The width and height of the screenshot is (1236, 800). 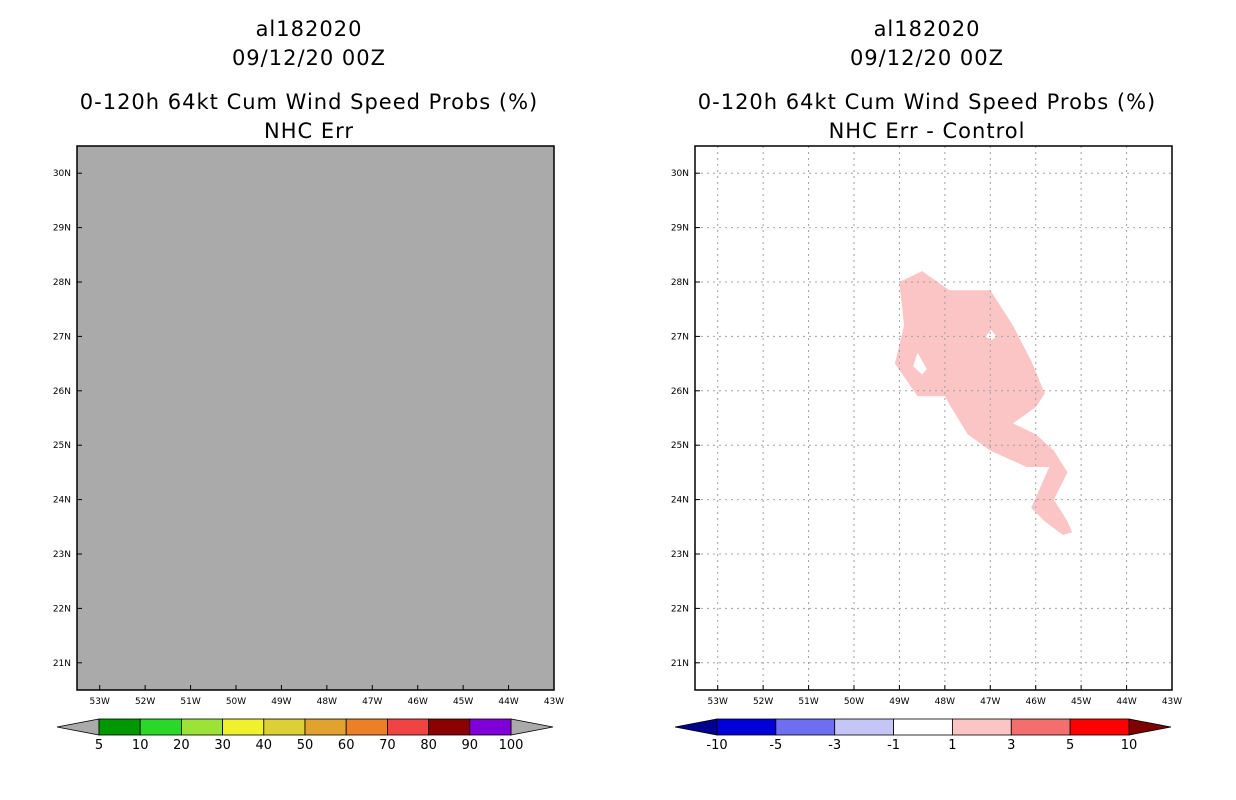 What do you see at coordinates (834, 745) in the screenshot?
I see `colorbar-label: -3` at bounding box center [834, 745].